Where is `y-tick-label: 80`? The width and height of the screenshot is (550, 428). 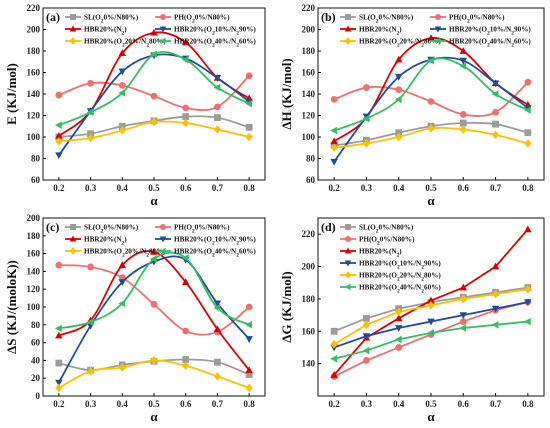 y-tick-label: 80 is located at coordinates (311, 159).